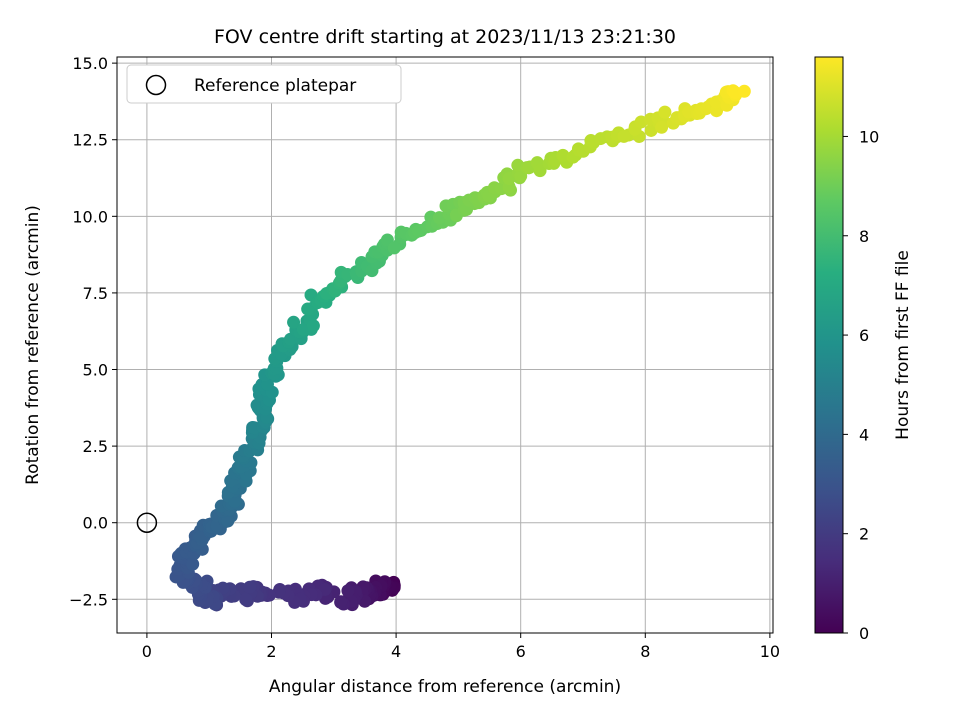 The height and width of the screenshot is (720, 960). What do you see at coordinates (770, 651) in the screenshot?
I see `x-tick-label: 10` at bounding box center [770, 651].